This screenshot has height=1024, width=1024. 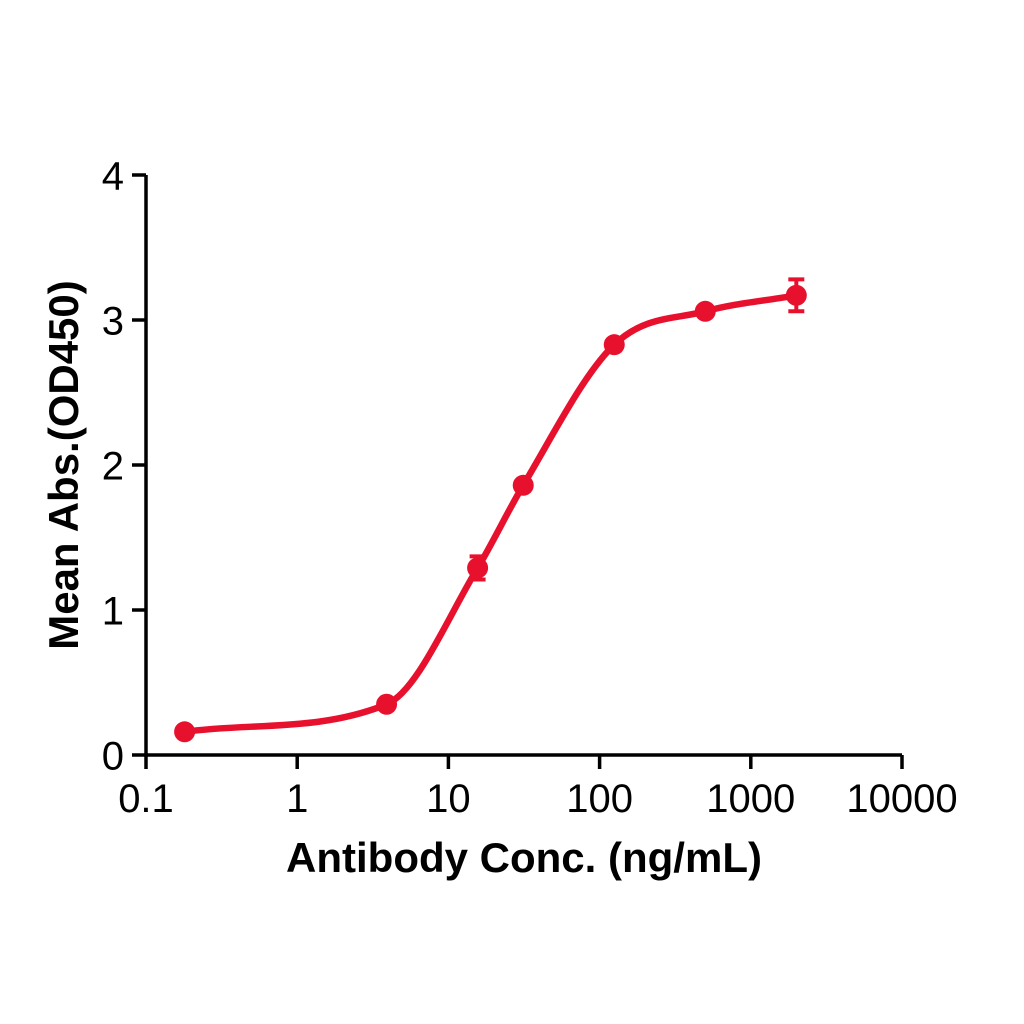 What do you see at coordinates (113, 321) in the screenshot?
I see `y-tick-label: 3` at bounding box center [113, 321].